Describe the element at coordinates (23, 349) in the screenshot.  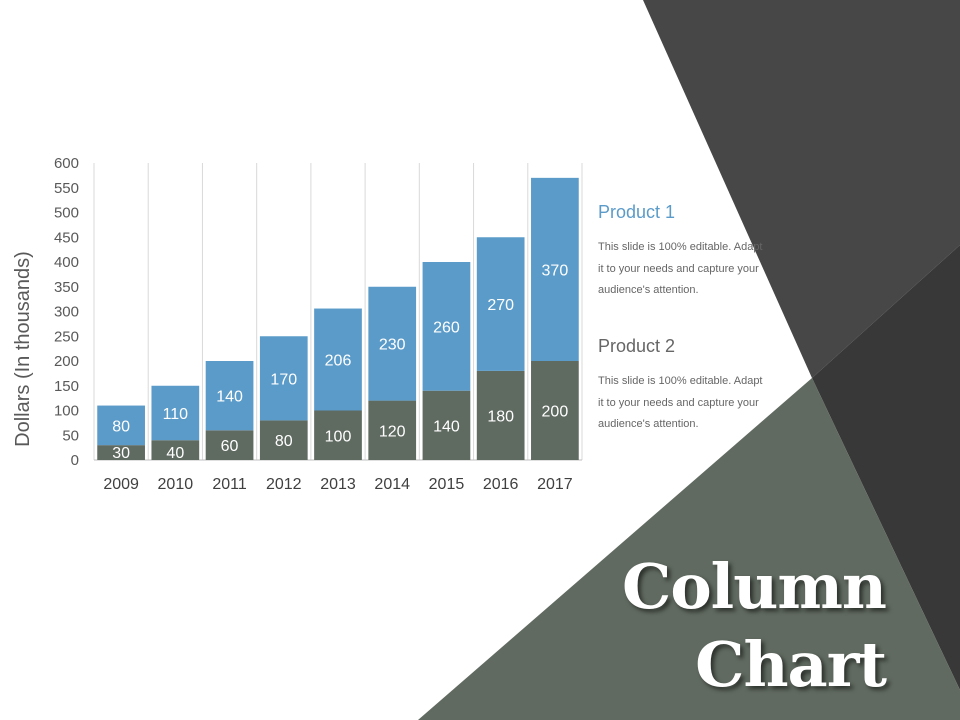
I see `y-axis-title: Dollars (In thousands)` at that location.